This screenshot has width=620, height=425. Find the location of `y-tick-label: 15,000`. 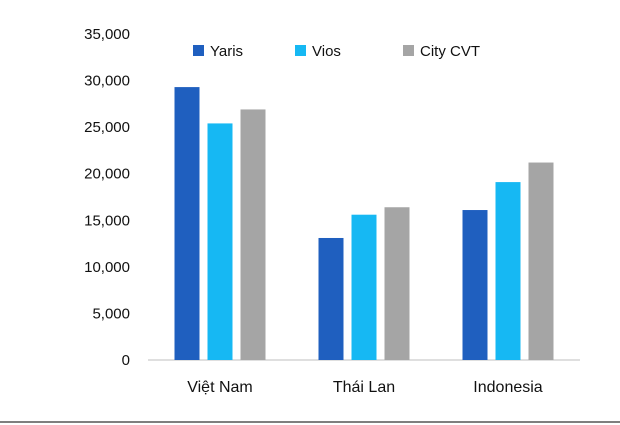

y-tick-label: 15,000 is located at coordinates (107, 220).